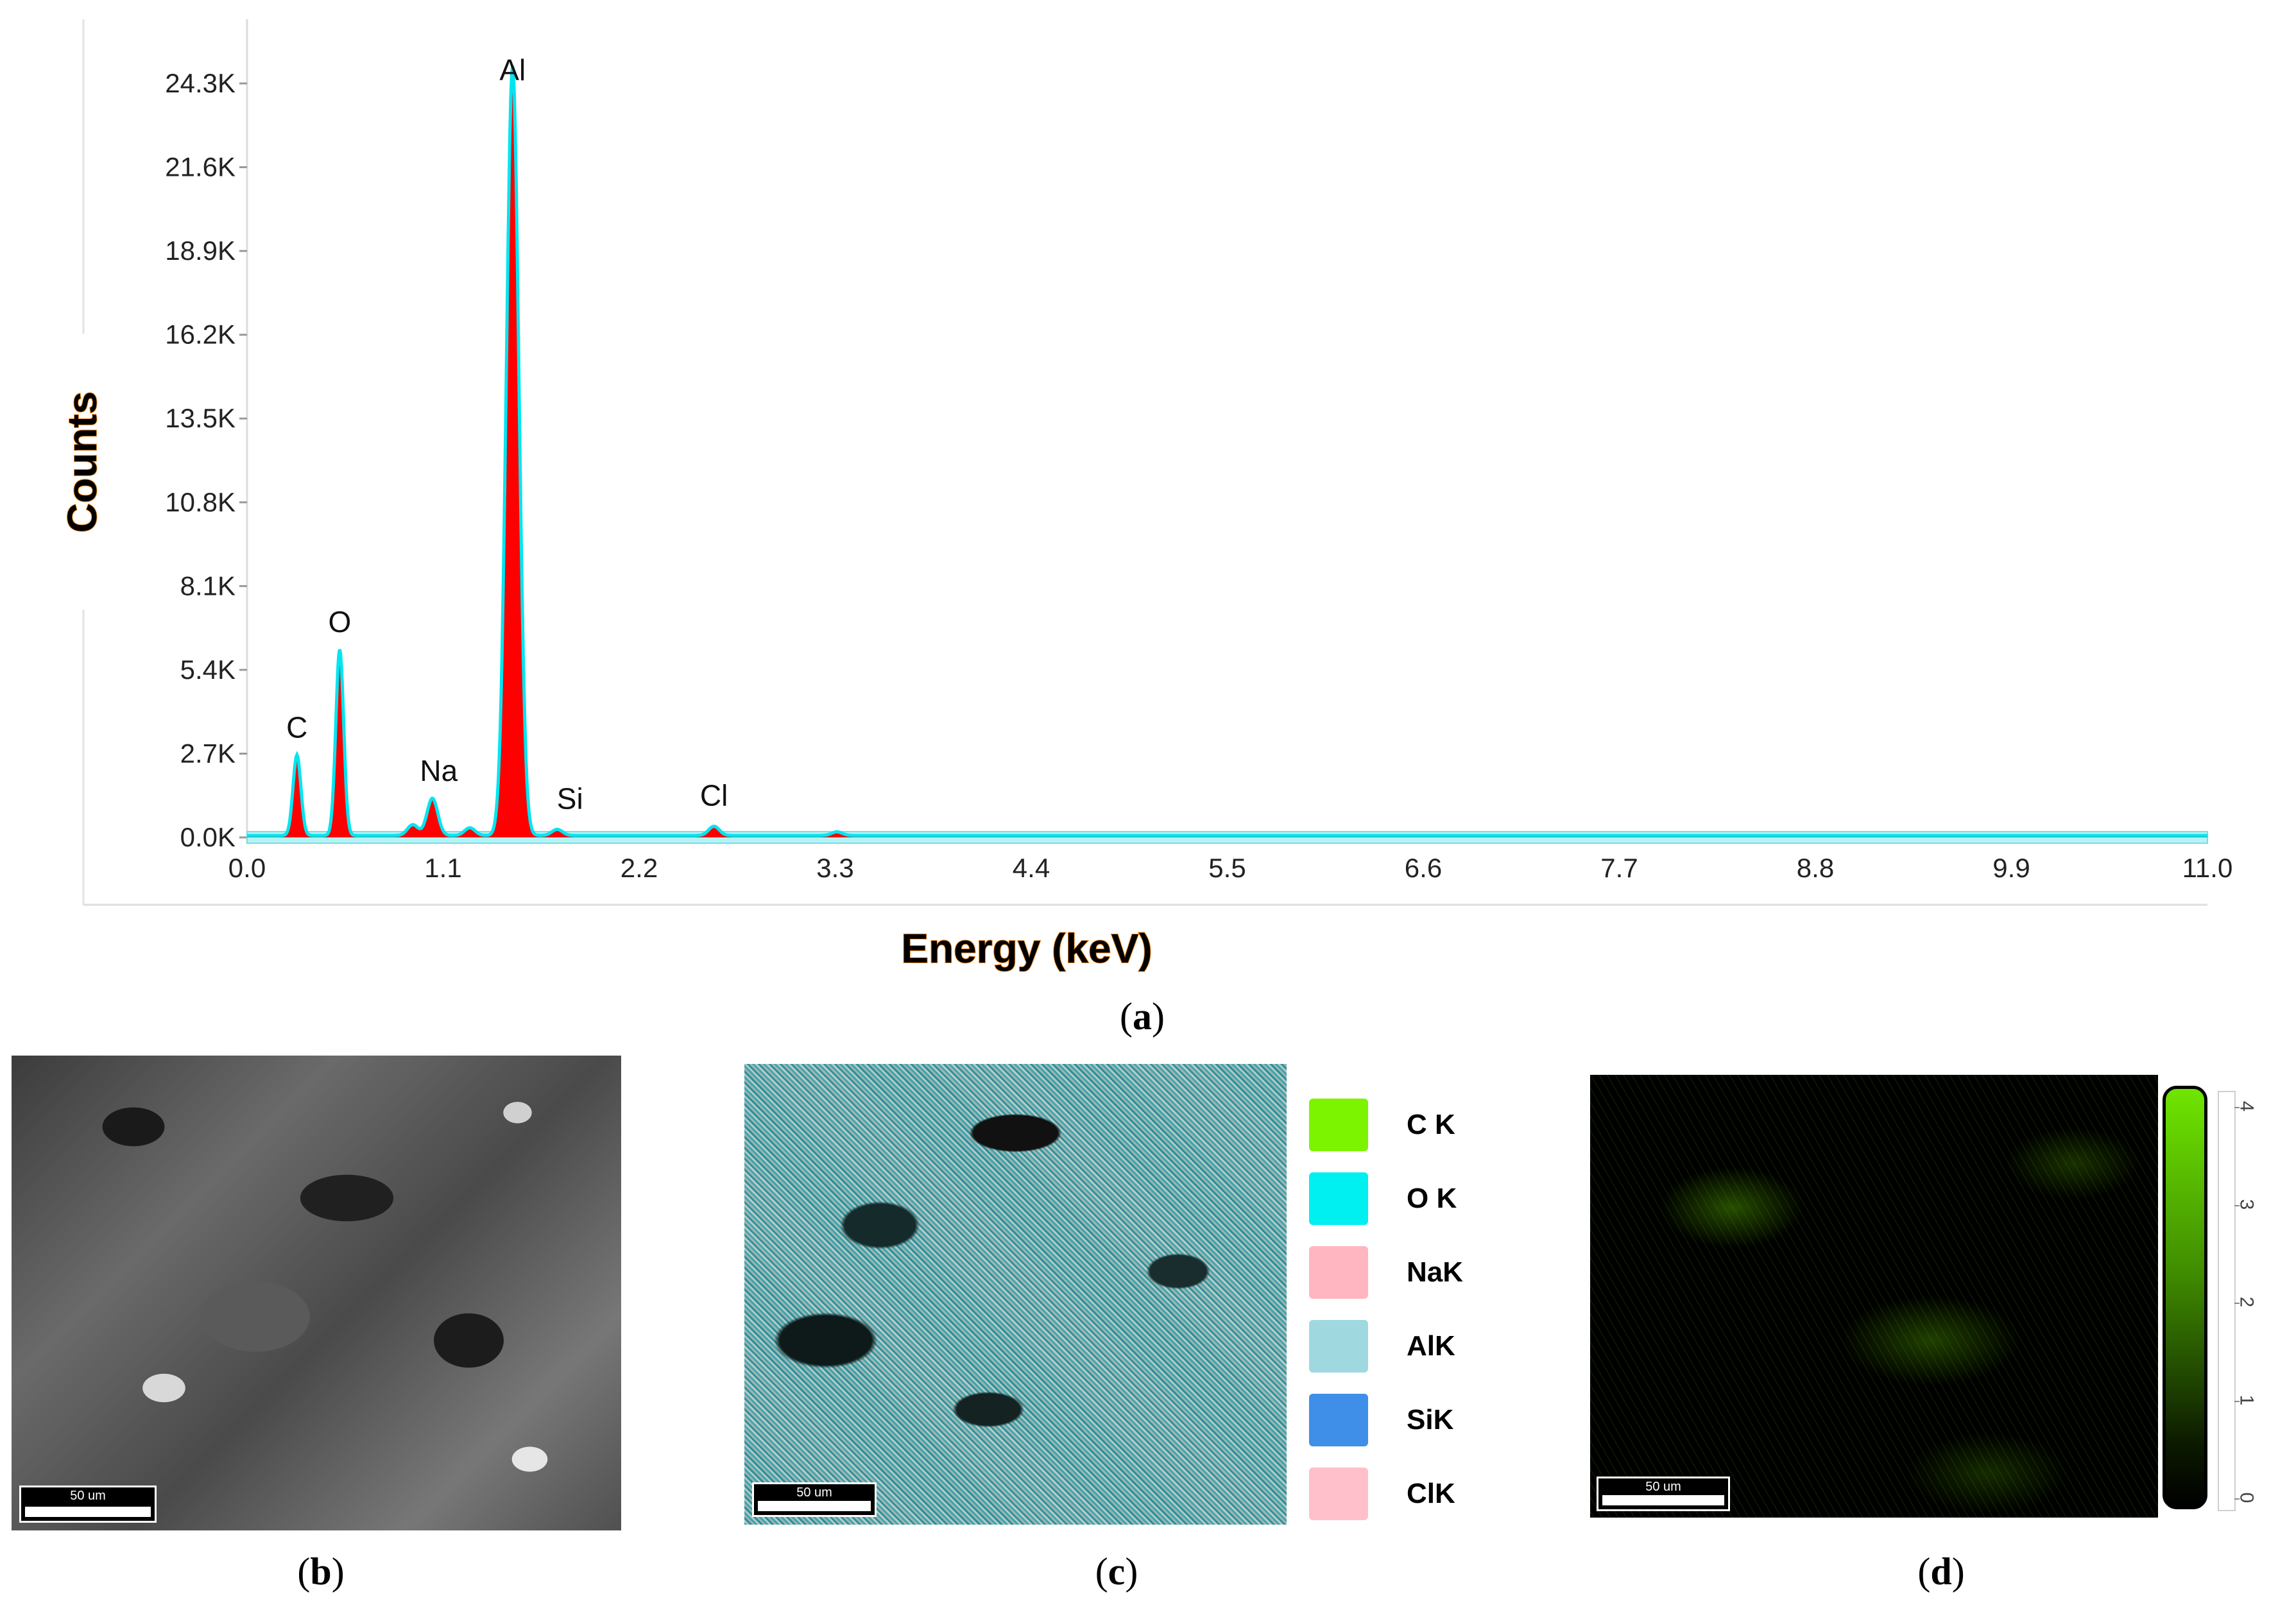 The height and width of the screenshot is (1610, 2296). Describe the element at coordinates (1663, 1494) in the screenshot. I see `scale-bar-d: 50 um` at that location.